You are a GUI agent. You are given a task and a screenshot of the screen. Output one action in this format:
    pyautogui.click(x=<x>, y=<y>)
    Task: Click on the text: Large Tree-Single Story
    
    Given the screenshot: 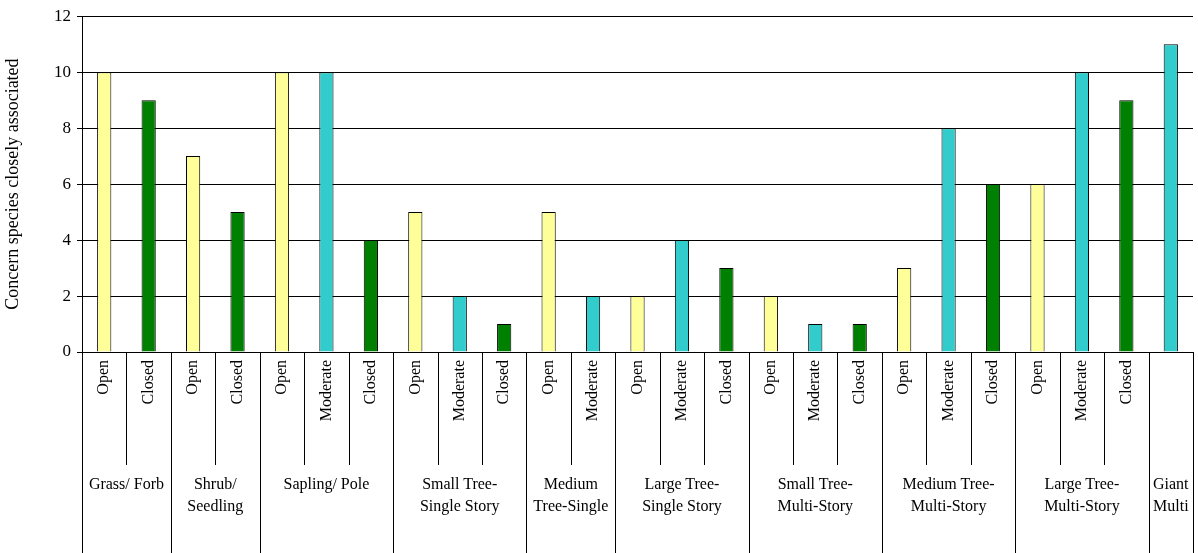 What is the action you would take?
    pyautogui.click(x=682, y=495)
    